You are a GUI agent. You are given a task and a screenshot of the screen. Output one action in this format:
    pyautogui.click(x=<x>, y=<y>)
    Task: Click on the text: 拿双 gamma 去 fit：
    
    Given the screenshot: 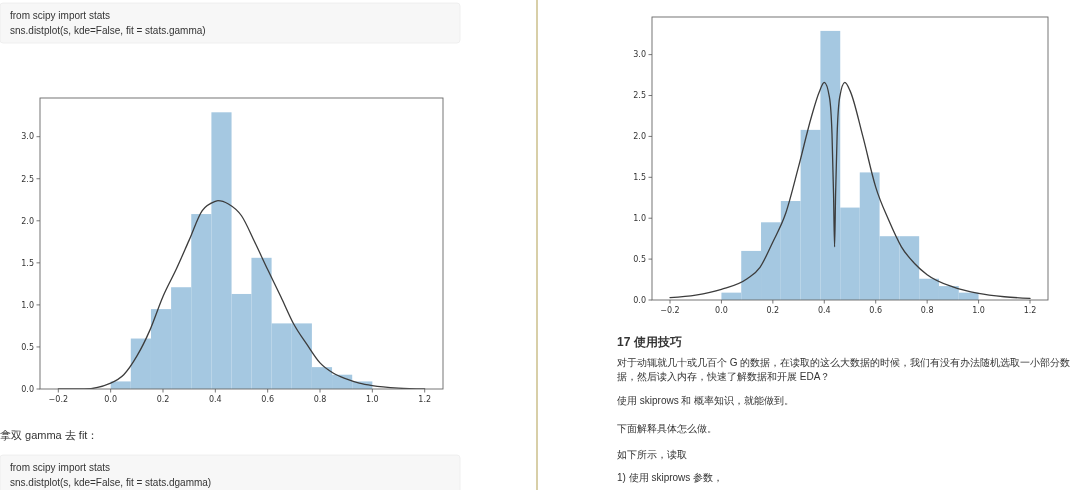 What is the action you would take?
    pyautogui.click(x=49, y=435)
    